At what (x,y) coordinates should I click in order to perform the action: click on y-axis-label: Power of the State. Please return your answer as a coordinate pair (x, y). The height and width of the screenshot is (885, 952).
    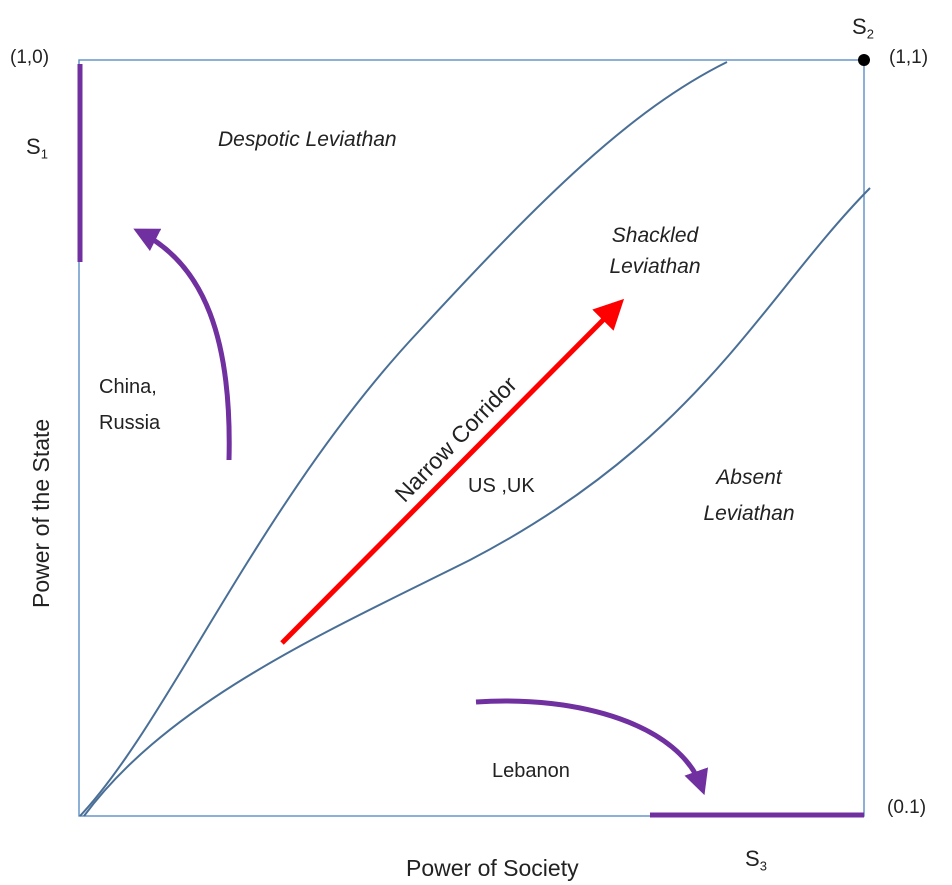
    Looking at the image, I should click on (41, 513).